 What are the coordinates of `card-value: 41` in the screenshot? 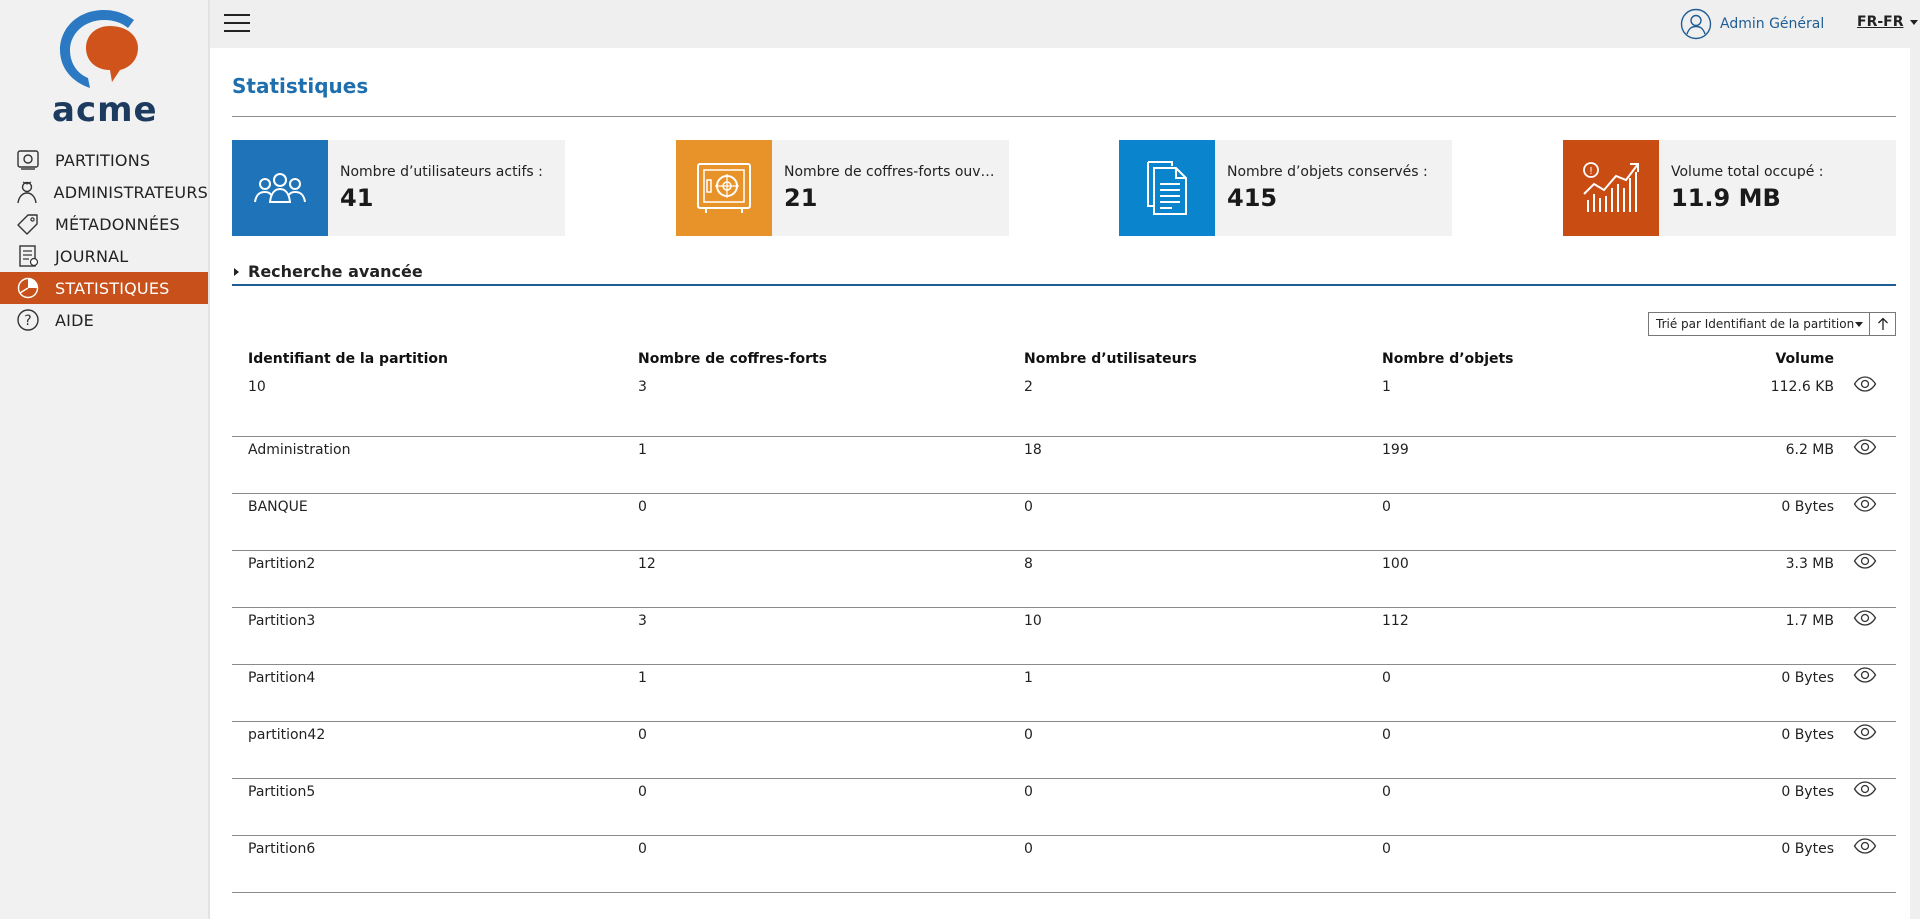 It's located at (357, 198).